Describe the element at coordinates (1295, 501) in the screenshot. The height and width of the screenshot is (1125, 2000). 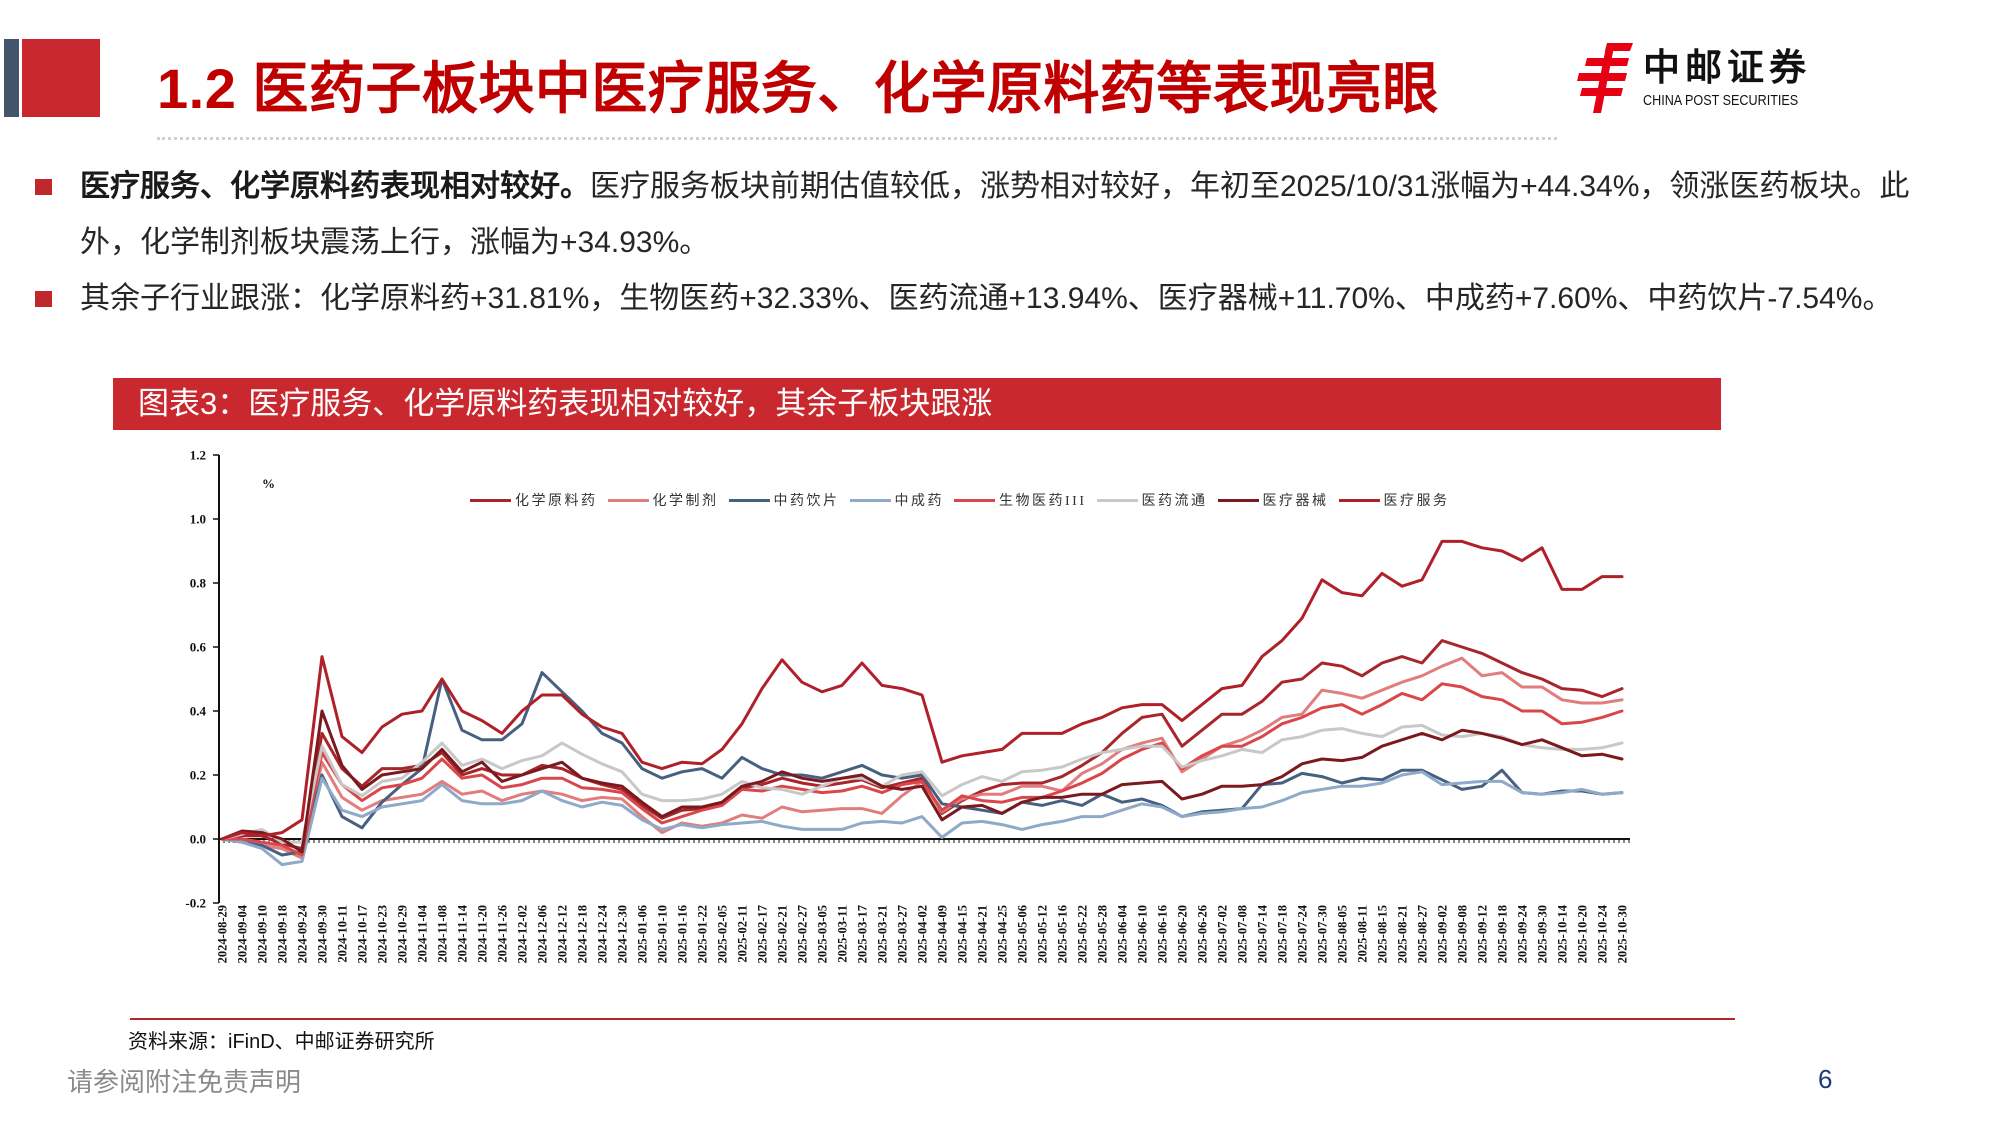
I see `legend-label: 医疗器械` at that location.